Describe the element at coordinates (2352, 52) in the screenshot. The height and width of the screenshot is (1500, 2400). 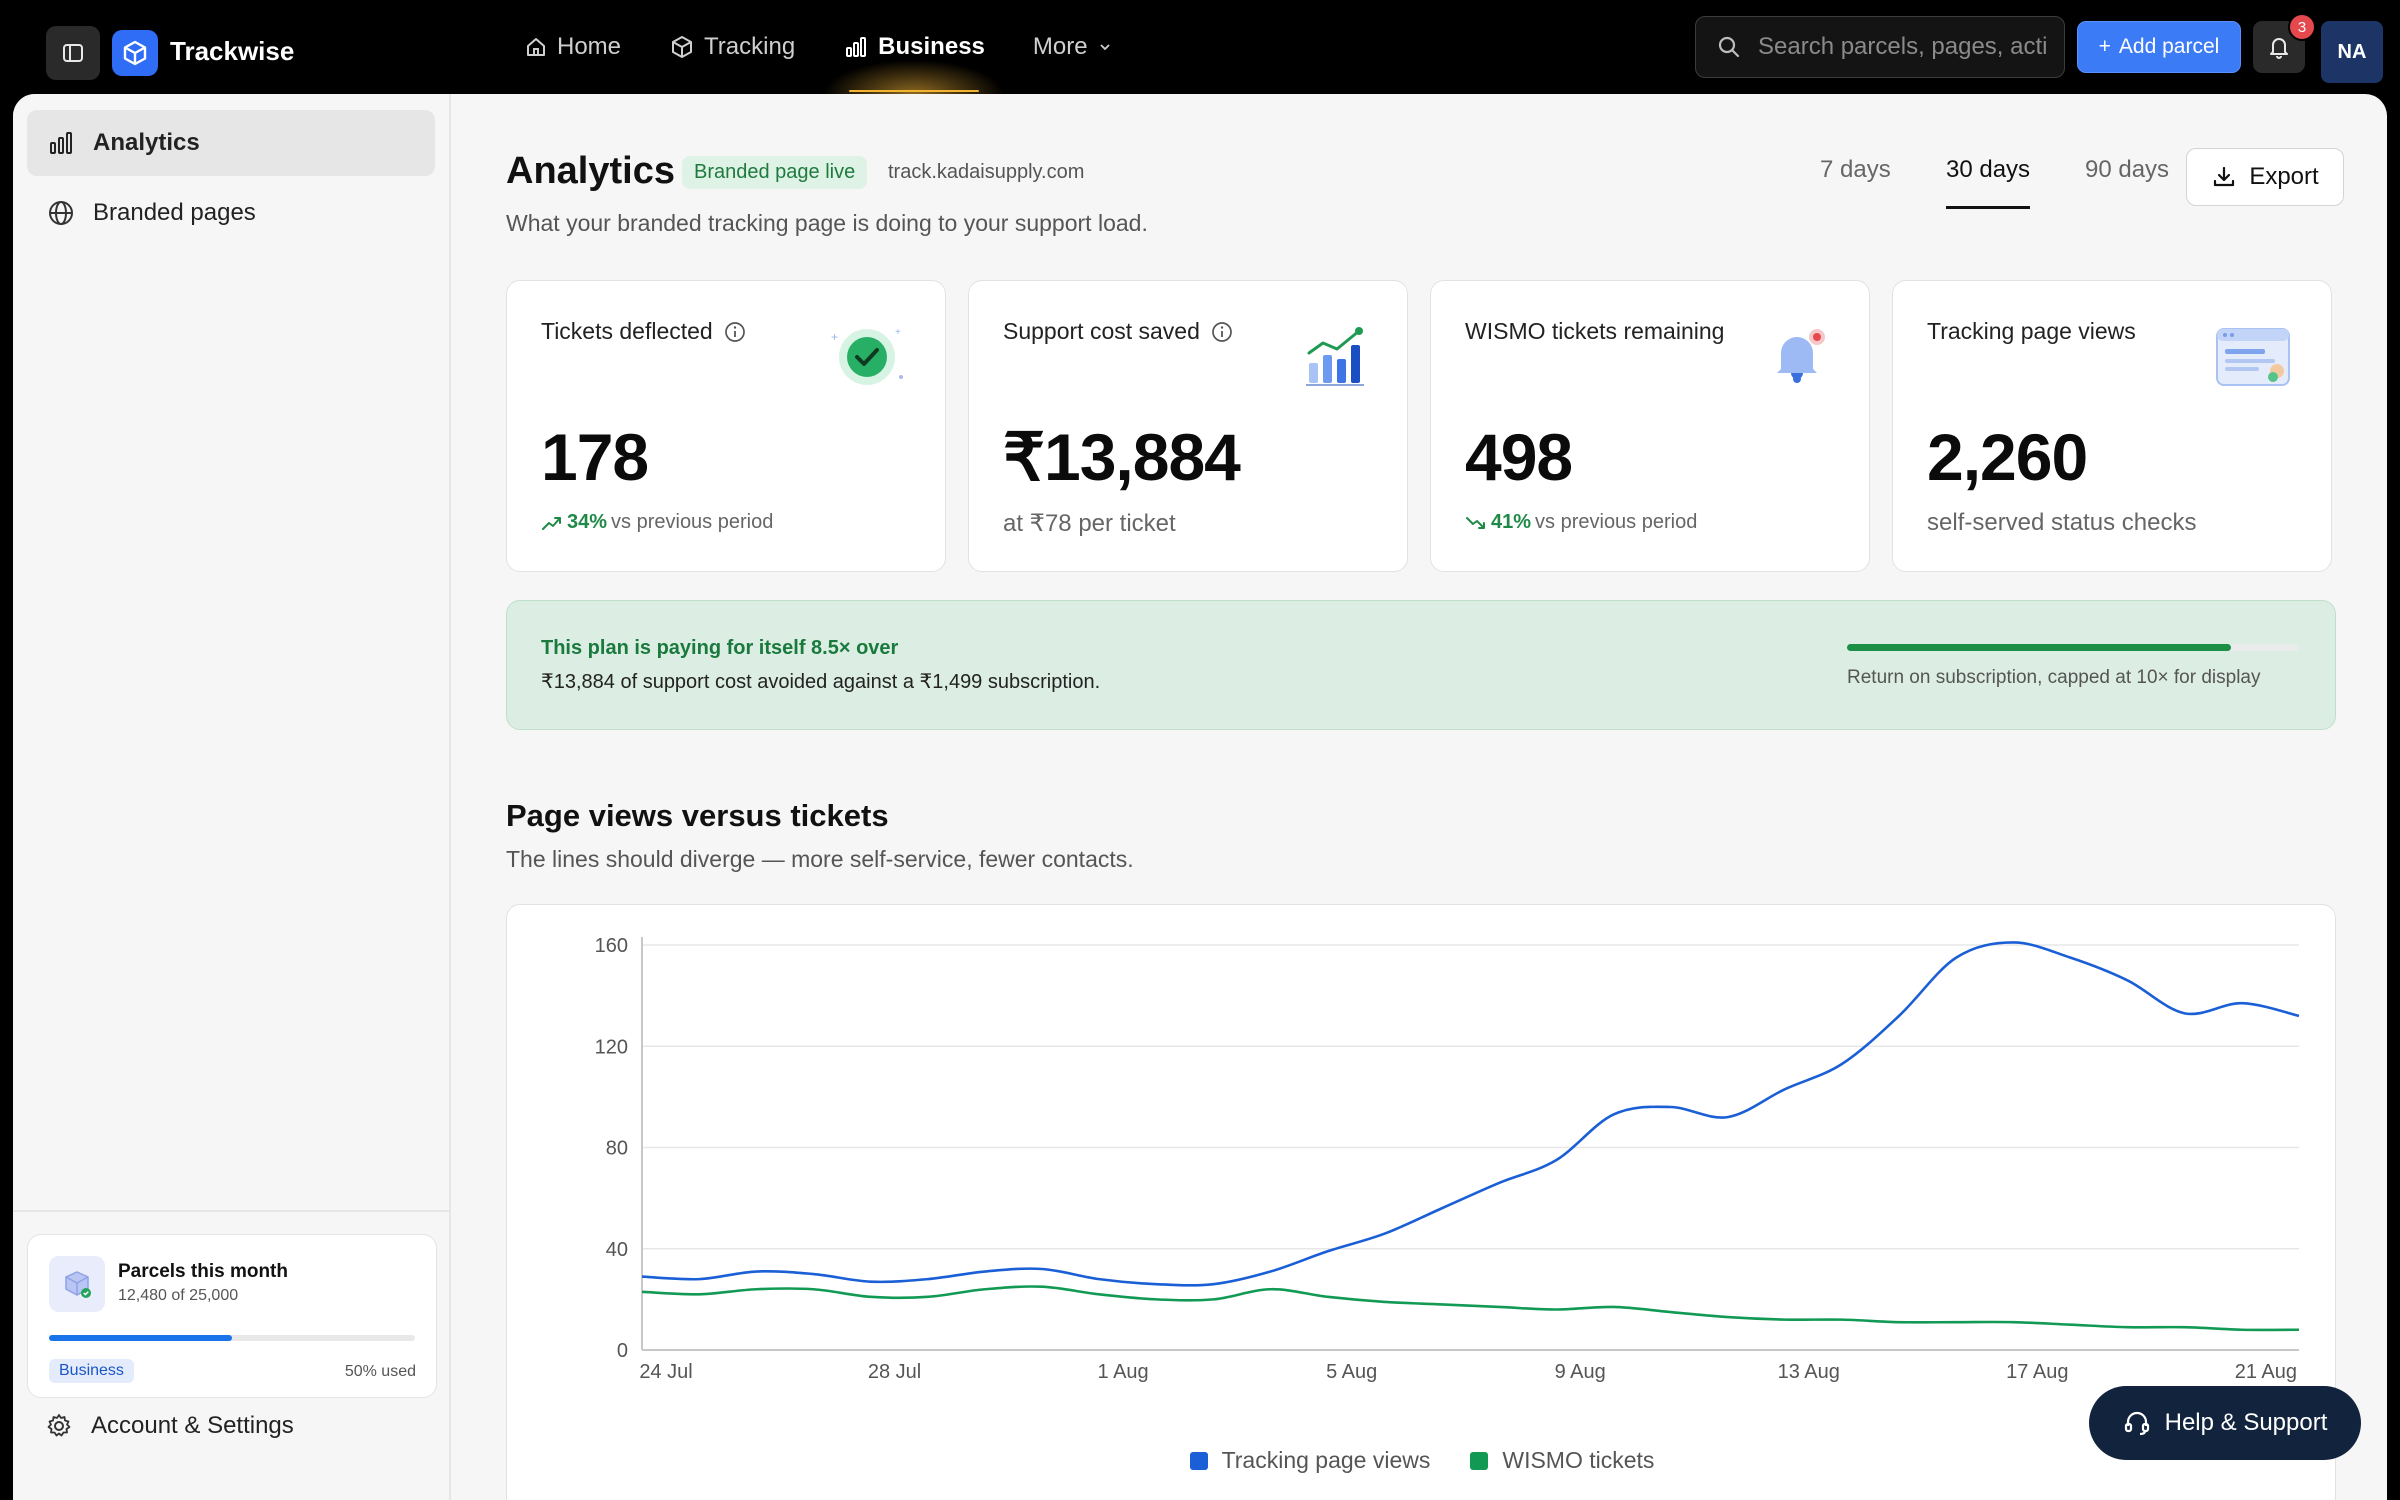
I see `avatar: NA` at that location.